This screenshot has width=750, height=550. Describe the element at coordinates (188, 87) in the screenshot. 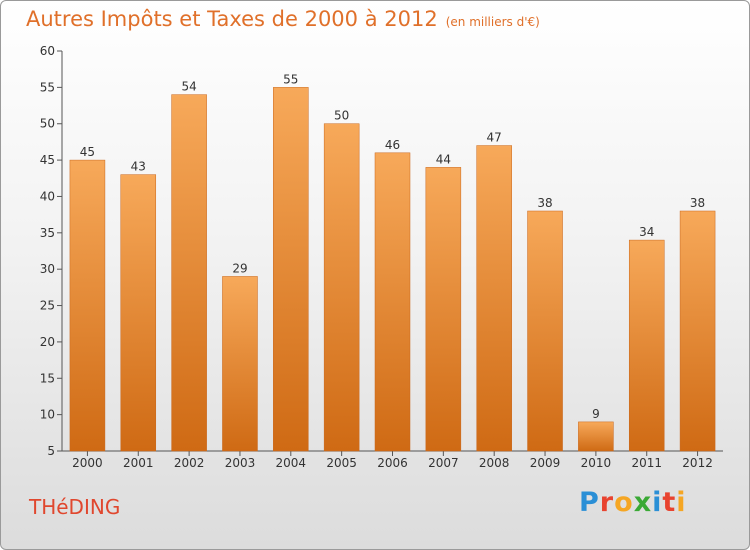

I see `value-label: 54` at that location.